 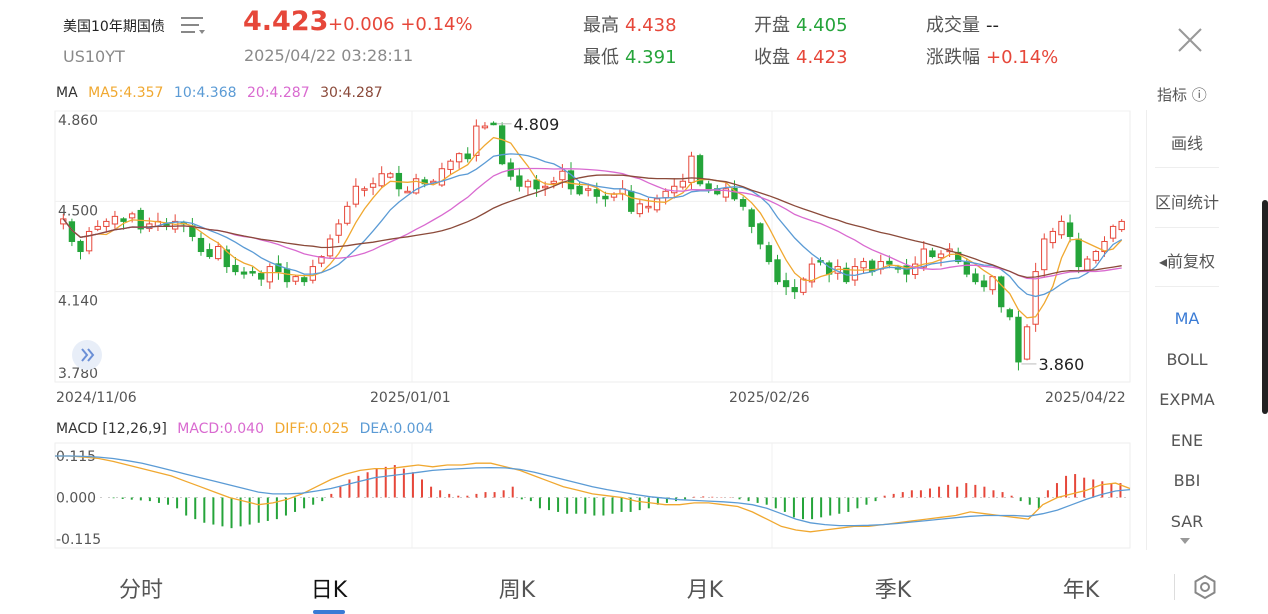 What do you see at coordinates (1187, 318) in the screenshot?
I see `indicator-ma: MA` at bounding box center [1187, 318].